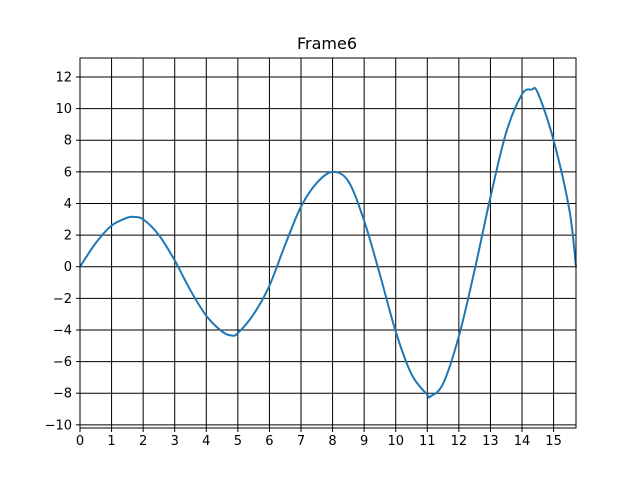 The width and height of the screenshot is (640, 480). Describe the element at coordinates (68, 236) in the screenshot. I see `y-tick-label: 2` at that location.